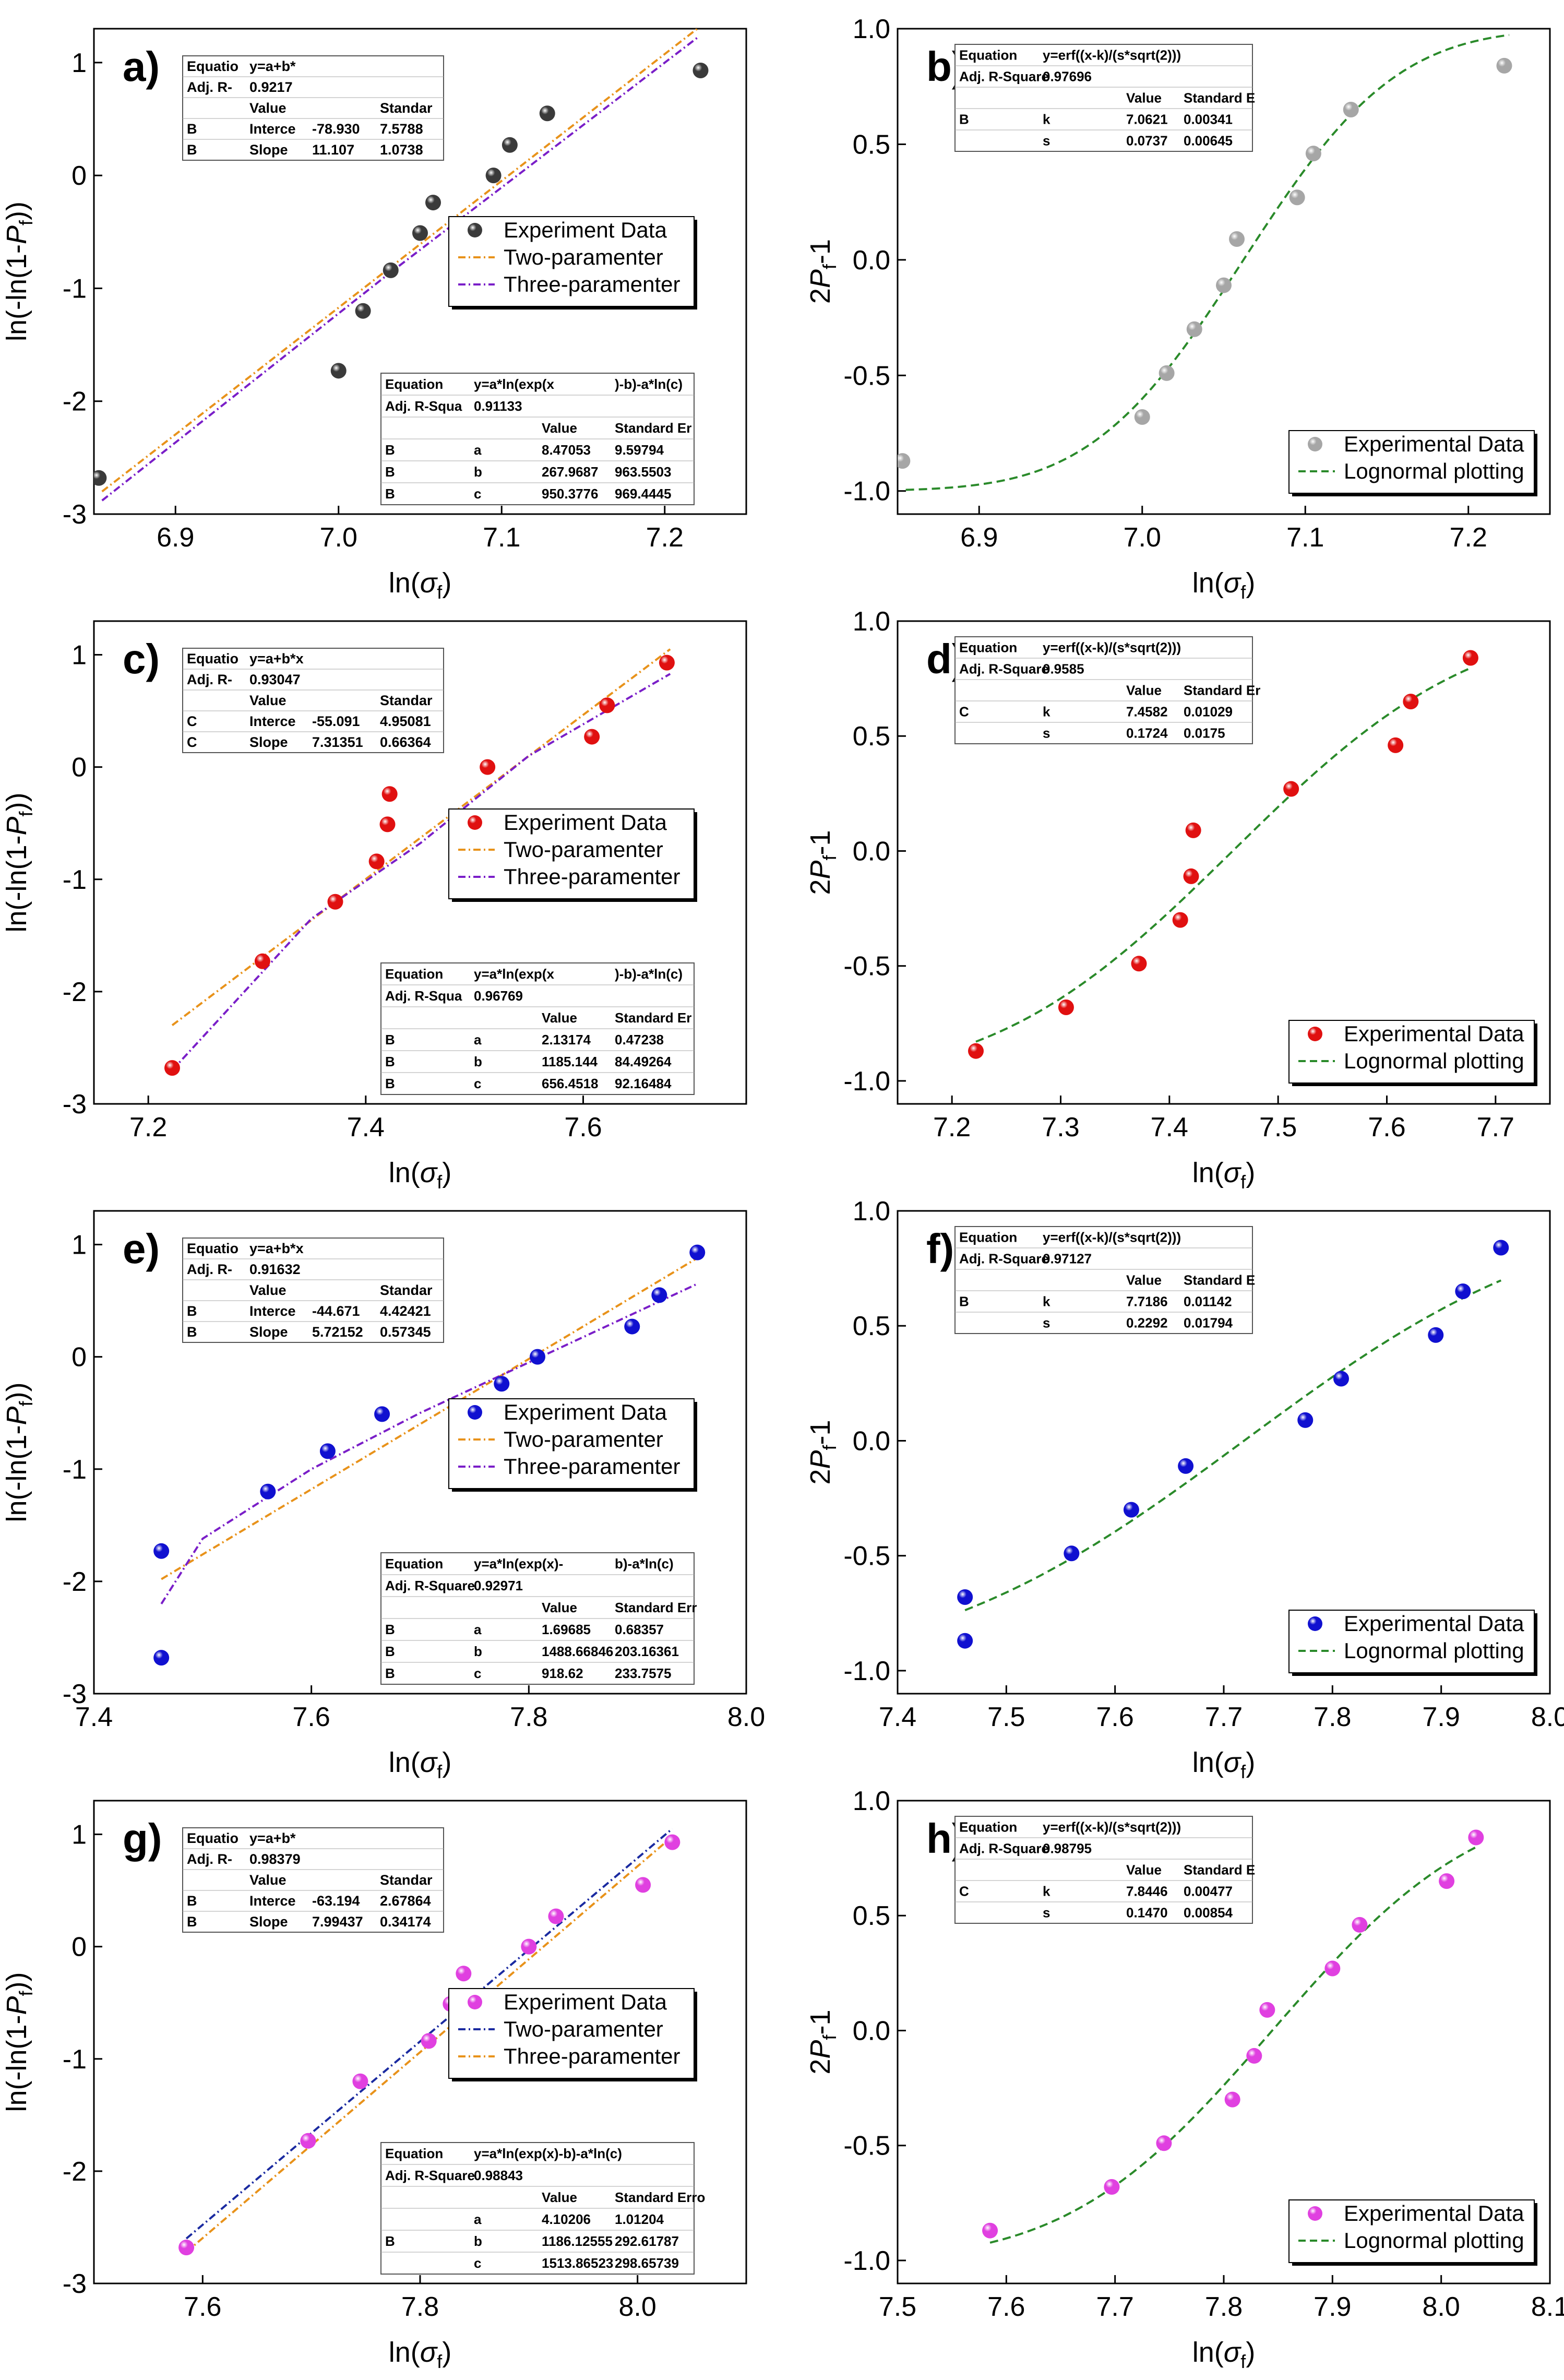 The width and height of the screenshot is (1564, 2380). I want to click on fit-table-cell: a, so click(478, 1629).